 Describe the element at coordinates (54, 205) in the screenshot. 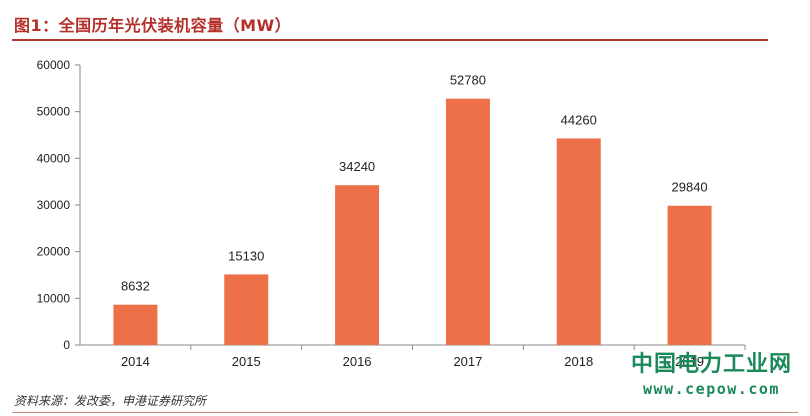

I see `y-tick-label: 30000` at that location.